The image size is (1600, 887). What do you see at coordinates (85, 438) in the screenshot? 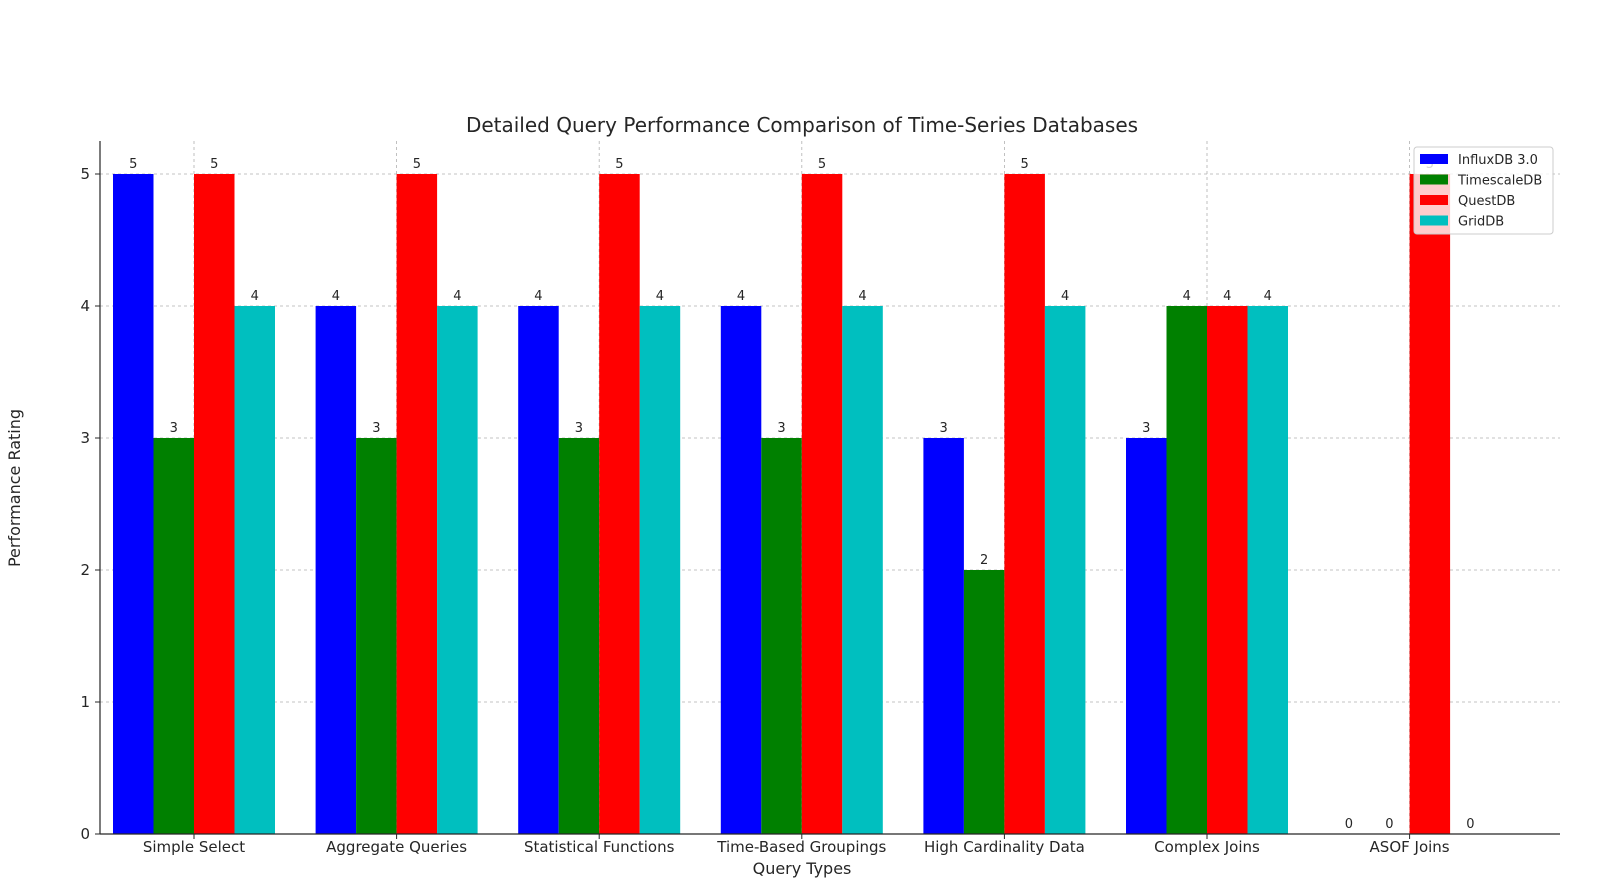
I see `y-tick-label: 3` at bounding box center [85, 438].